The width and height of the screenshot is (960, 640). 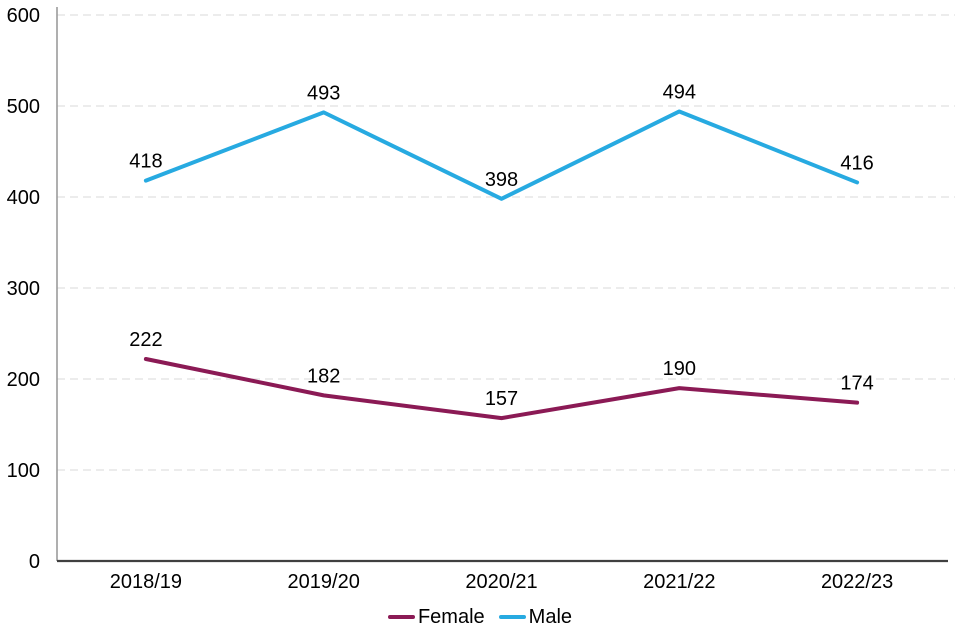 What do you see at coordinates (34, 562) in the screenshot?
I see `y-tick-label: 0` at bounding box center [34, 562].